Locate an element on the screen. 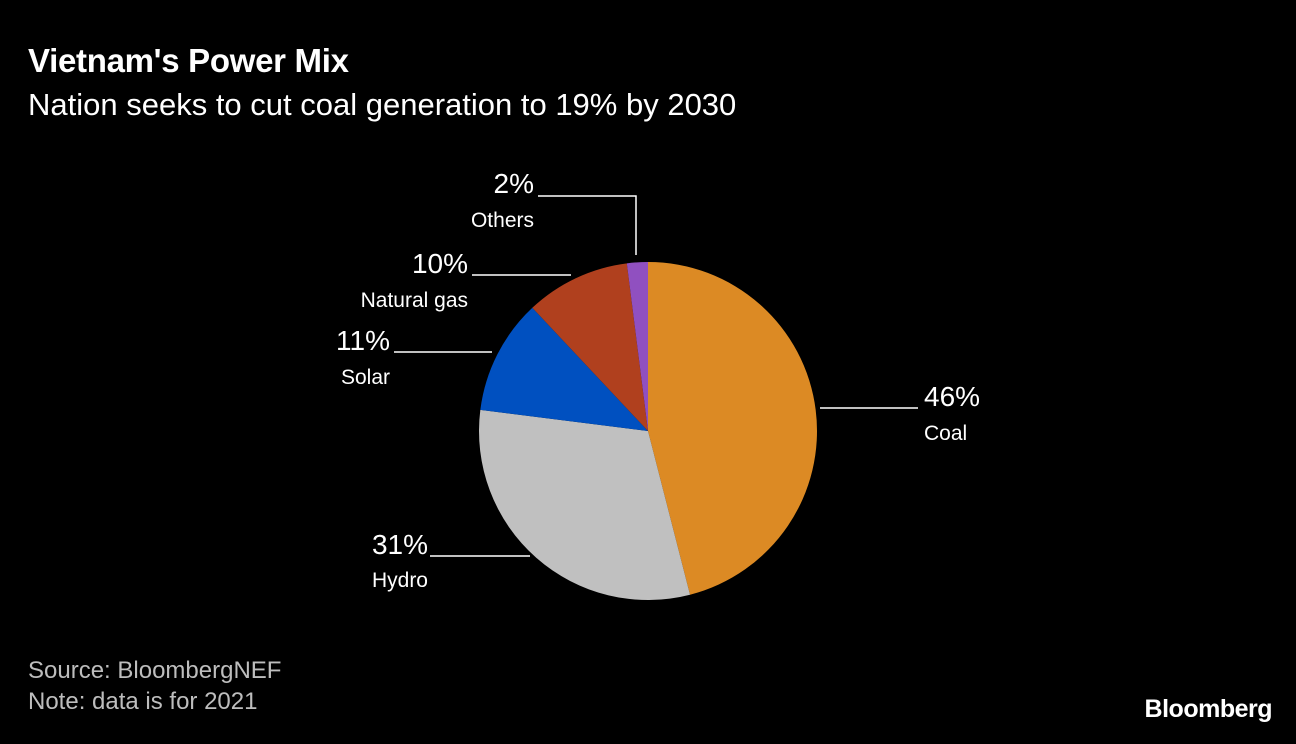 The width and height of the screenshot is (1296, 744). pie-slice-coal is located at coordinates (732, 428).